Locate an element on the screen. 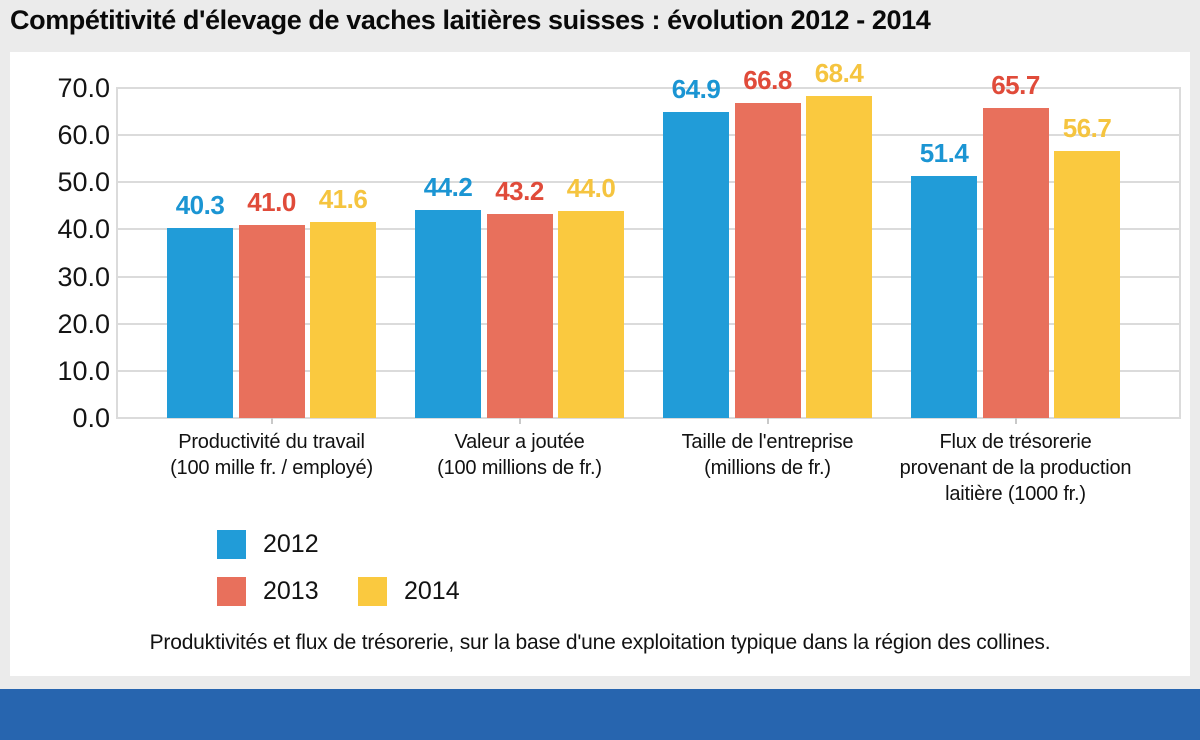 This screenshot has height=740, width=1200. bar-value-label: 66.8 is located at coordinates (767, 80).